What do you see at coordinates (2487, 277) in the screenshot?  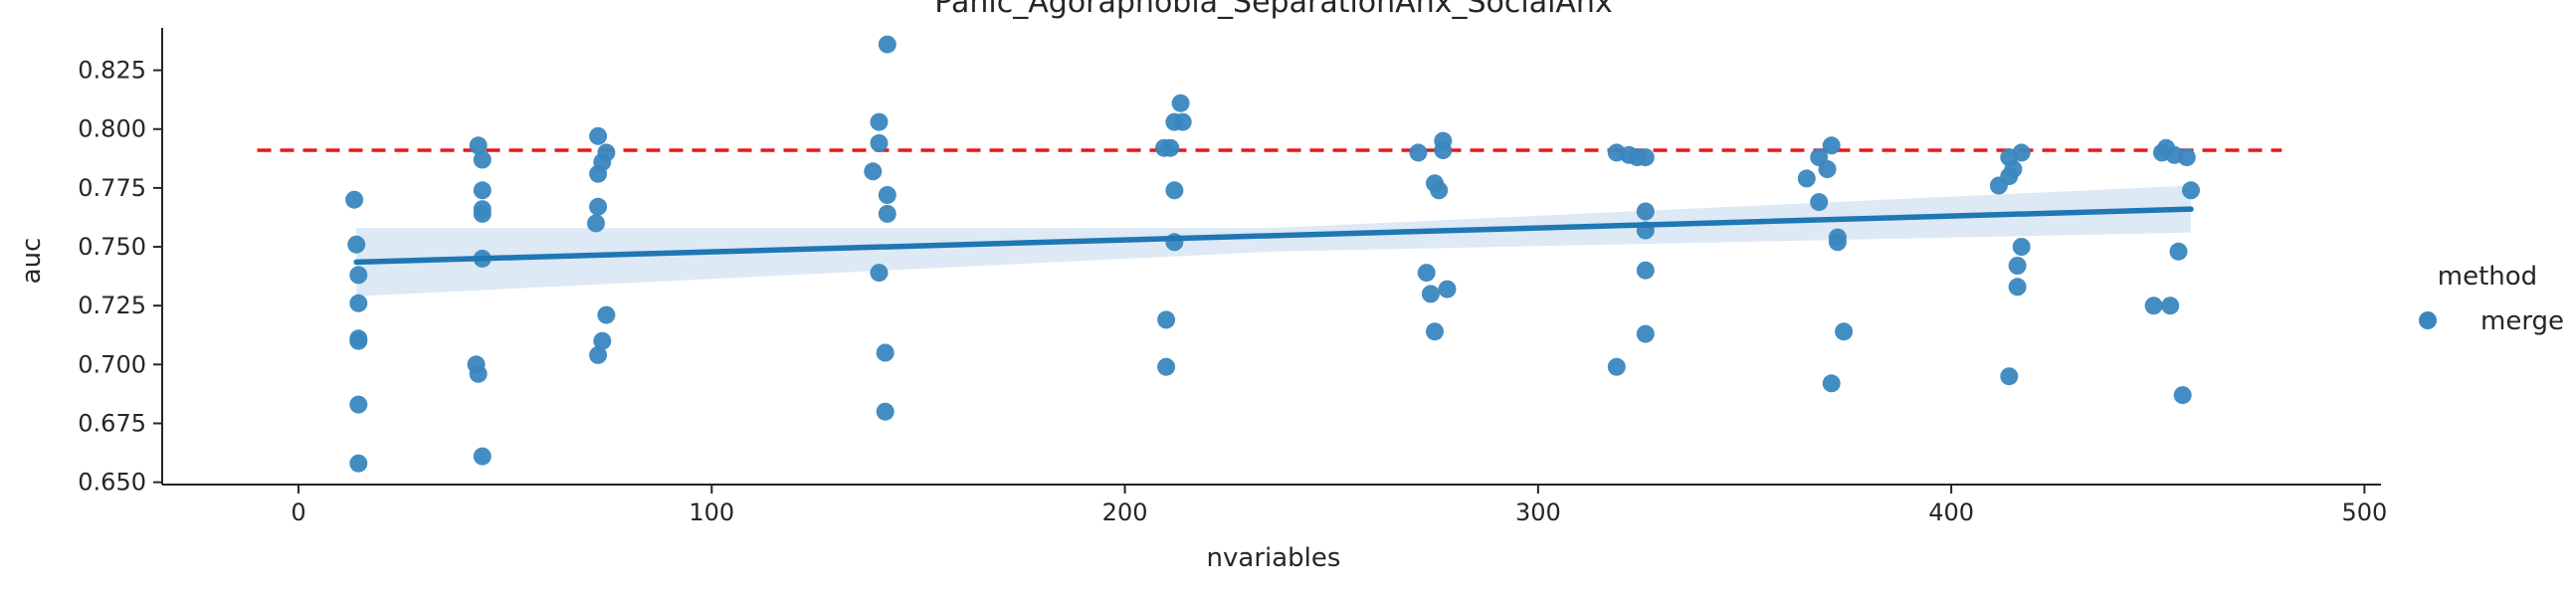 I see `legend-title: method` at bounding box center [2487, 277].